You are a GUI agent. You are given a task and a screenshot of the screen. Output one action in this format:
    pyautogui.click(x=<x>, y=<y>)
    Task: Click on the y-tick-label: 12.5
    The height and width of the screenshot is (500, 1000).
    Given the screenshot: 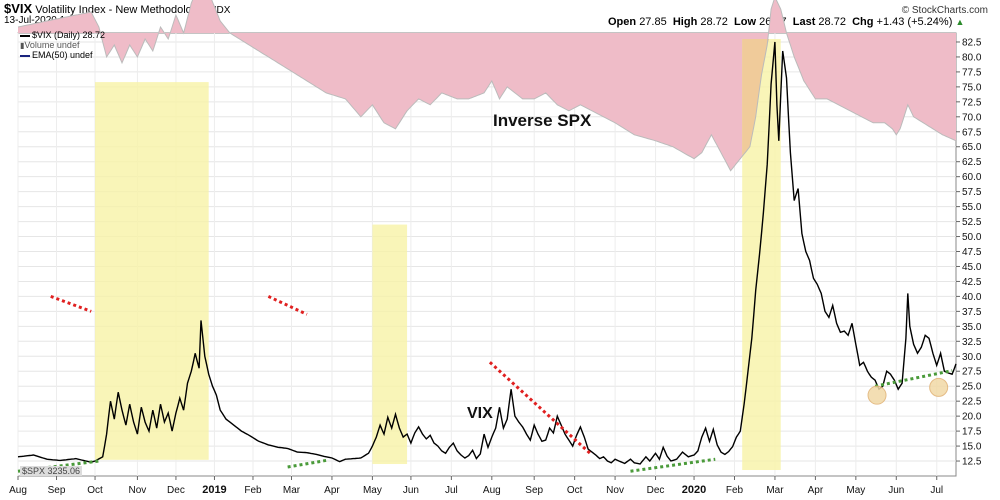 What is the action you would take?
    pyautogui.click(x=972, y=462)
    